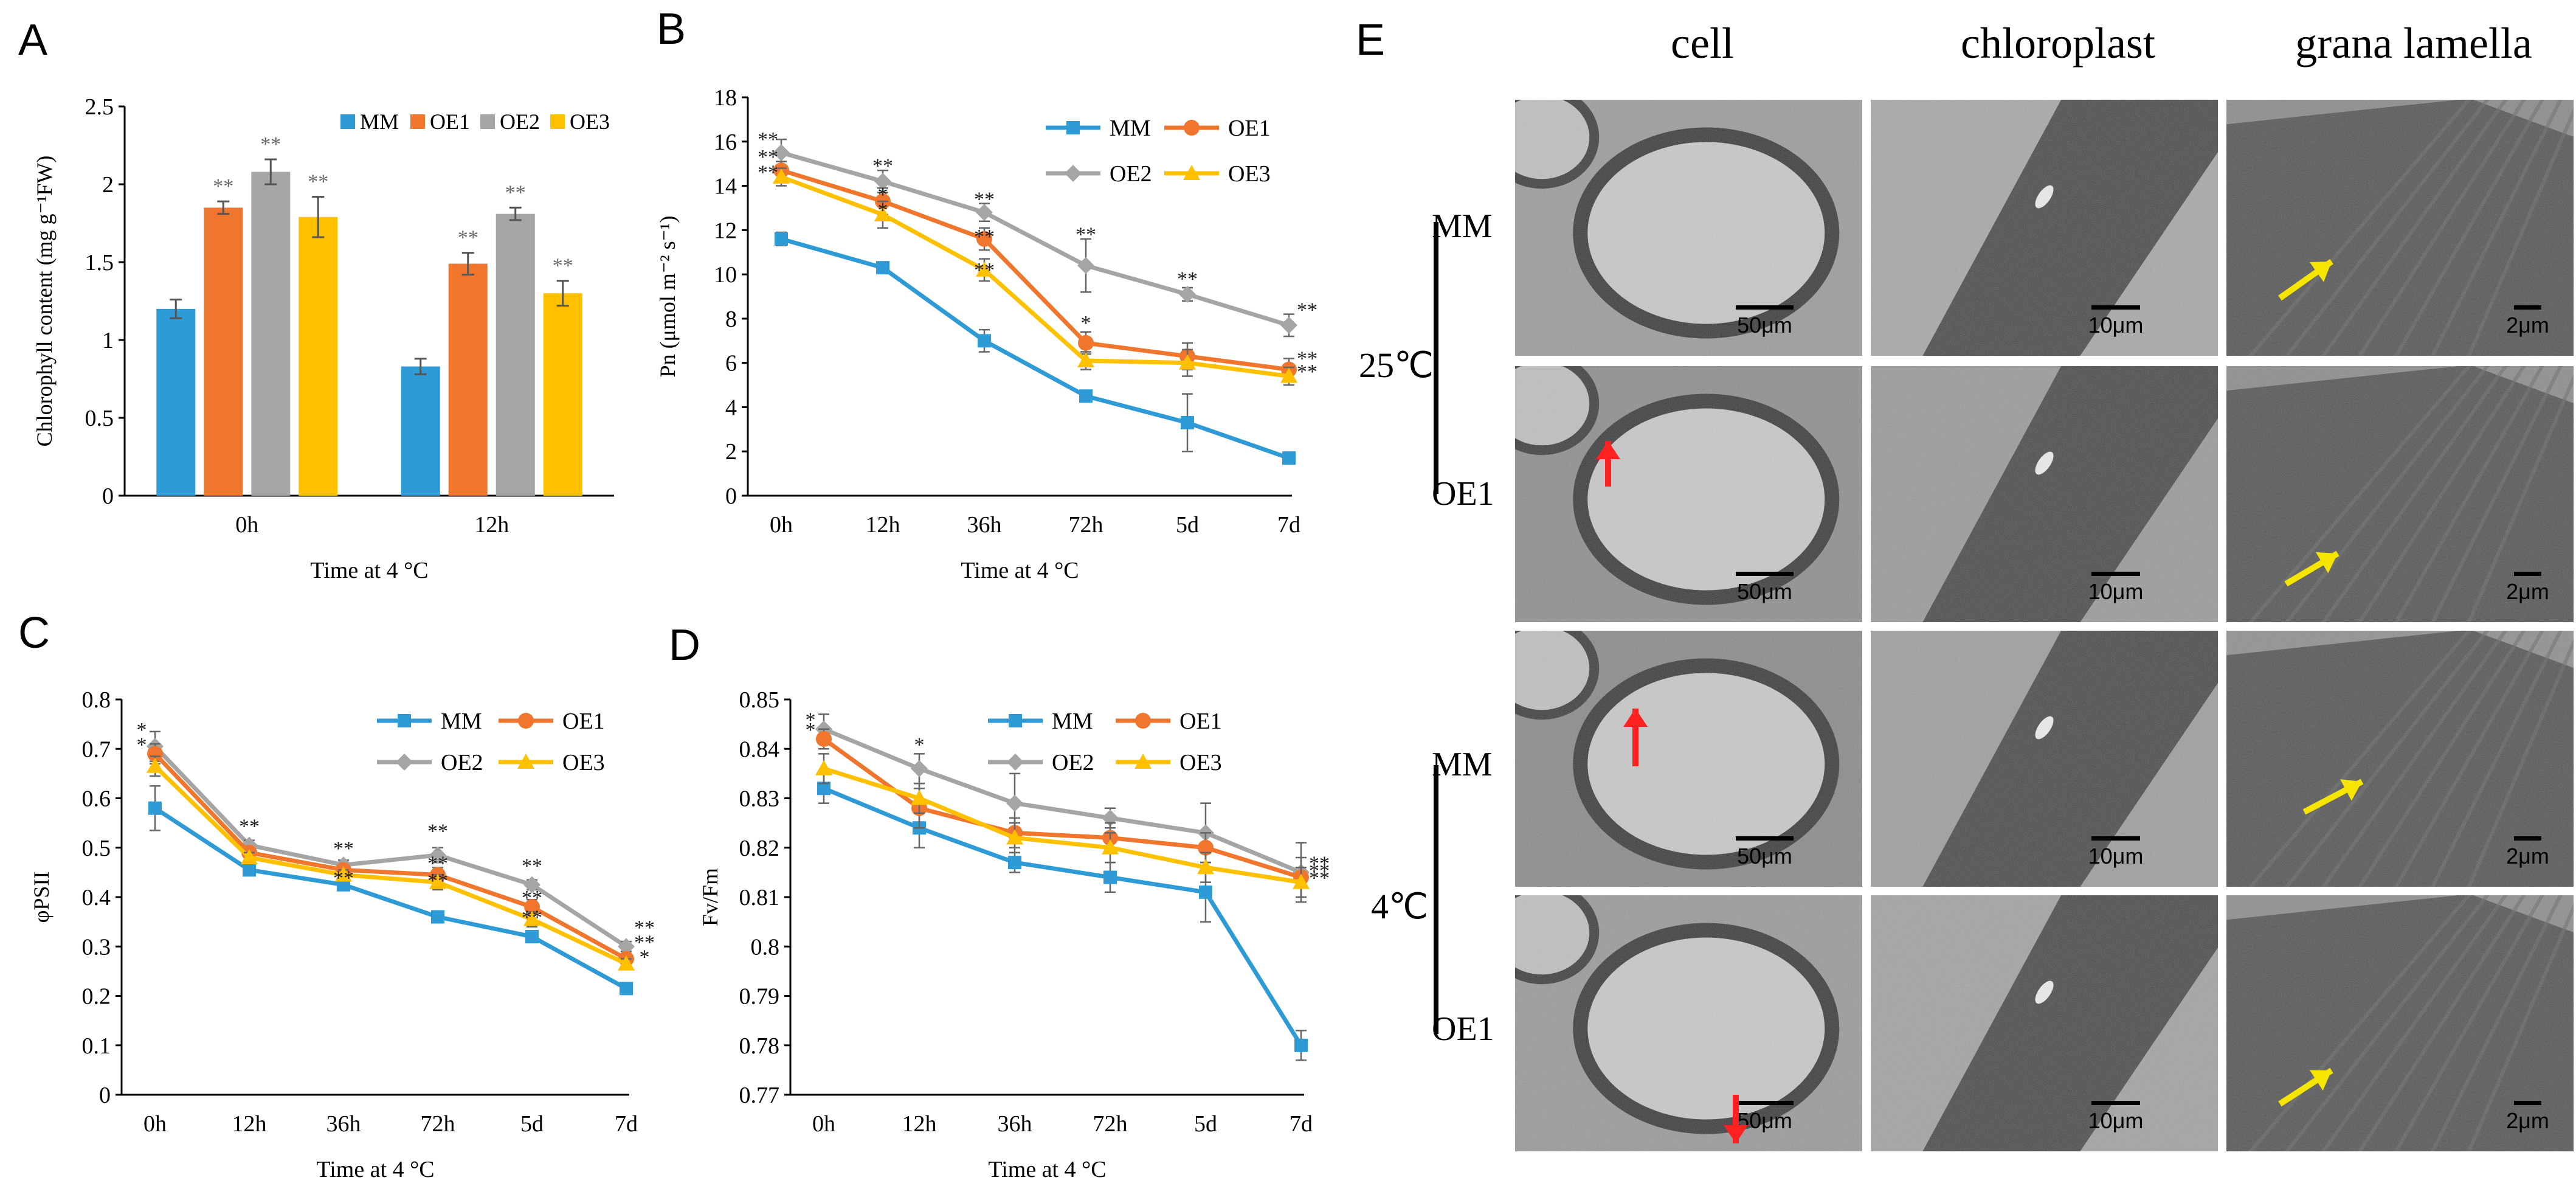  What do you see at coordinates (271, 334) in the screenshot?
I see `bar-oe2-0h` at bounding box center [271, 334].